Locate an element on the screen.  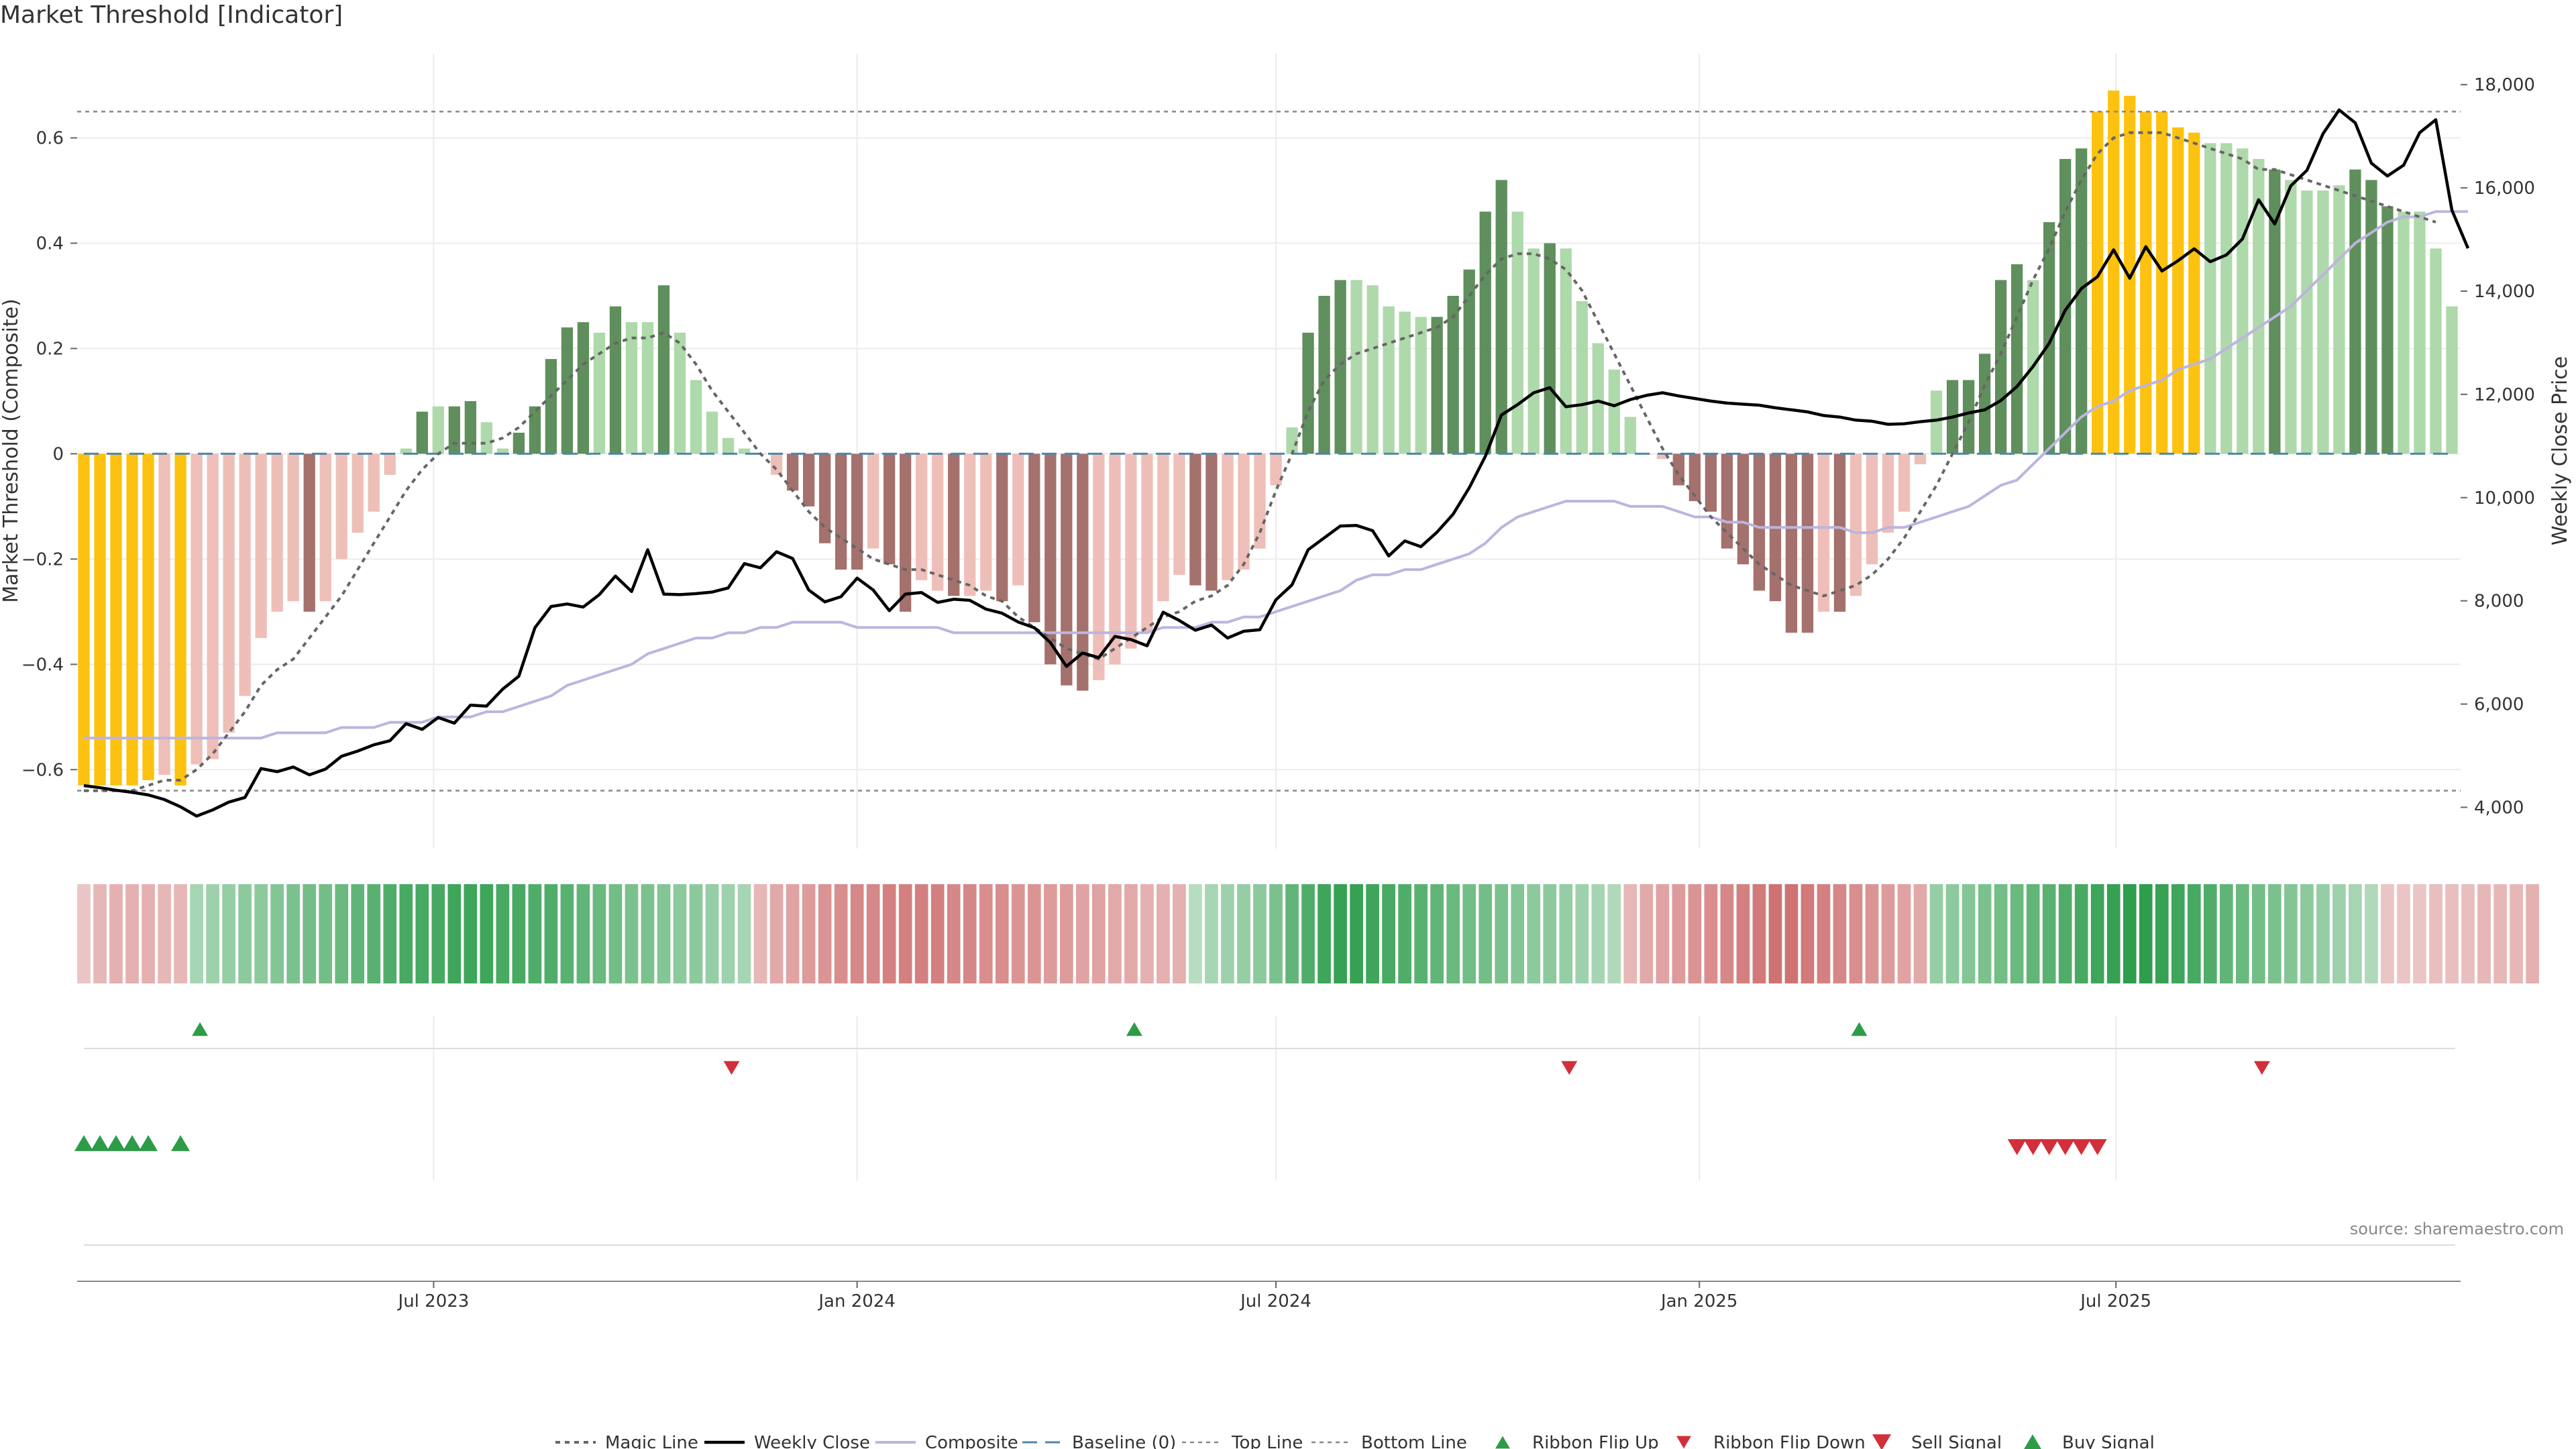
x-tick-label-4: Jul 2025 is located at coordinates (2115, 1301).